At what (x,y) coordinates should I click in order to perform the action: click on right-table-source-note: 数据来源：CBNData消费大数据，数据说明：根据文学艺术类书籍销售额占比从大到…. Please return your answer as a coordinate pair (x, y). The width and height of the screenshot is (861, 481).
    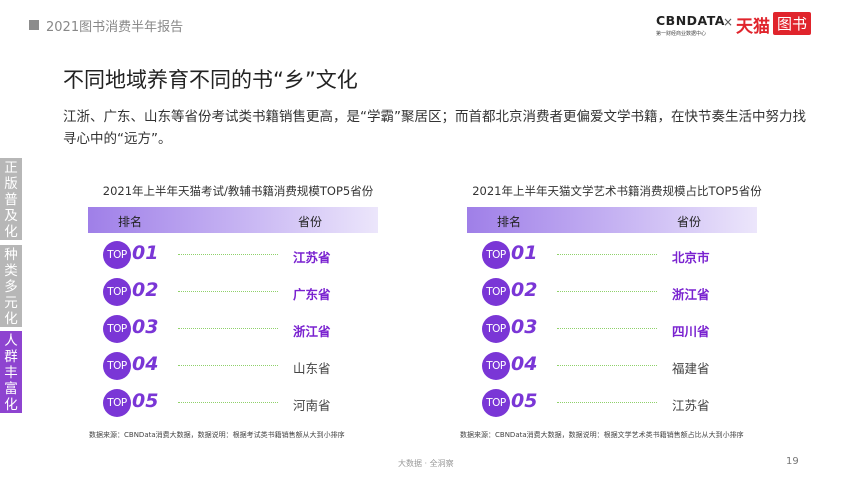
    Looking at the image, I should click on (602, 435).